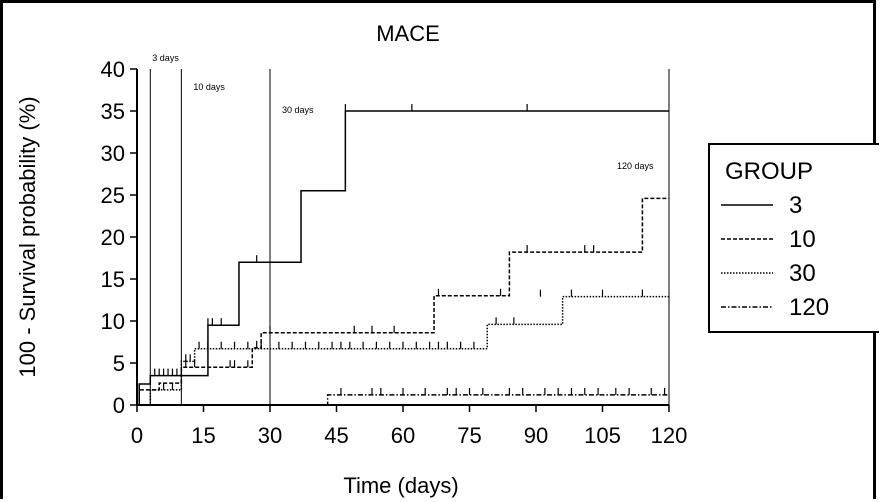 This screenshot has width=880, height=502. Describe the element at coordinates (27, 236) in the screenshot. I see `y-axis-label: 100 - Survival probability (%)` at that location.